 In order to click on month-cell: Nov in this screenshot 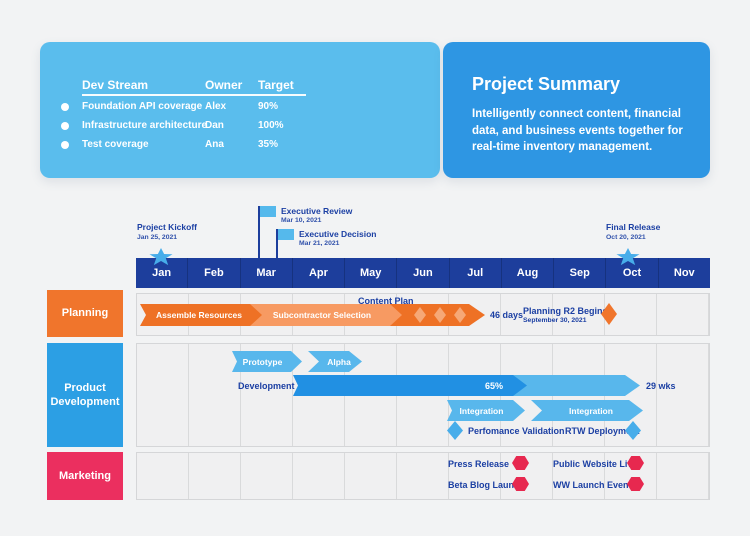, I will do `click(683, 273)`.